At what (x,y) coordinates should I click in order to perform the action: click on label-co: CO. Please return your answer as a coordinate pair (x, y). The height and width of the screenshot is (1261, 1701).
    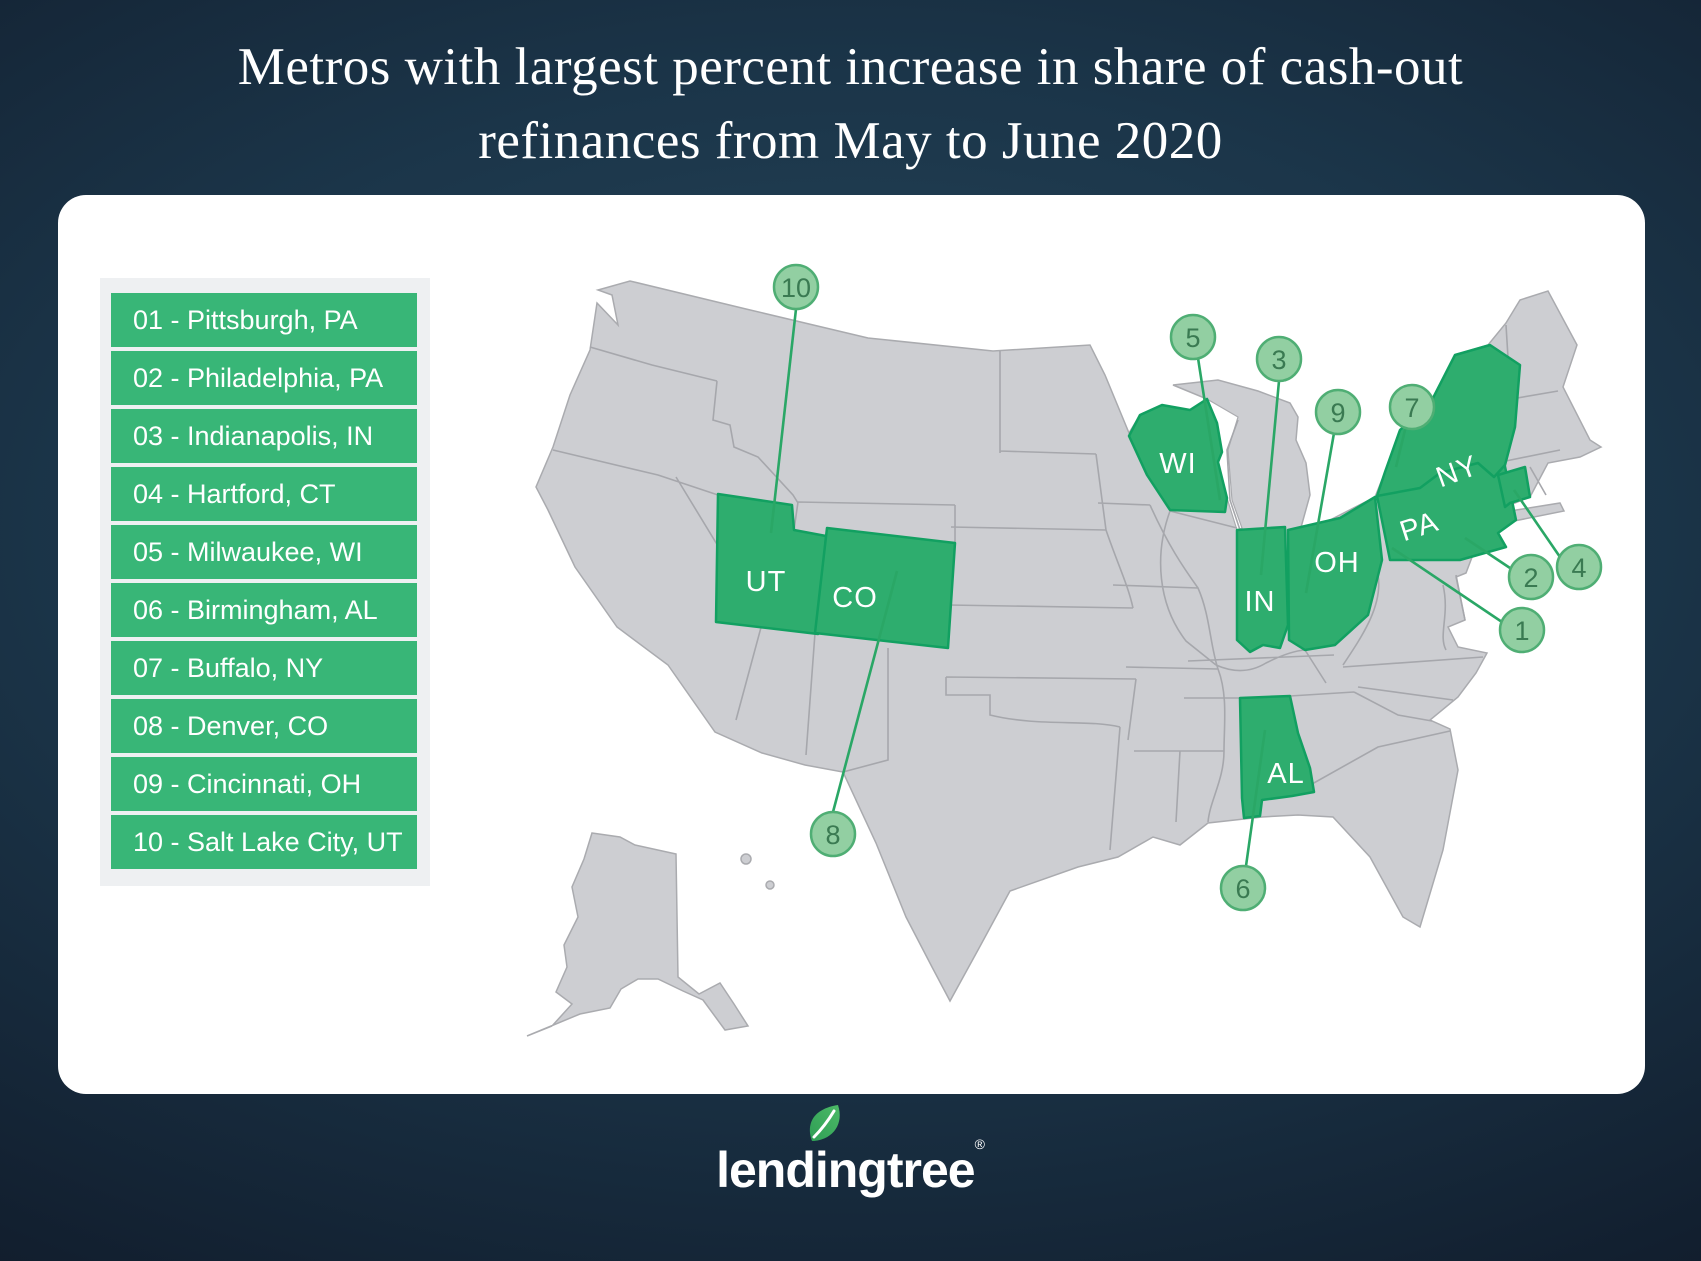
    Looking at the image, I should click on (855, 598).